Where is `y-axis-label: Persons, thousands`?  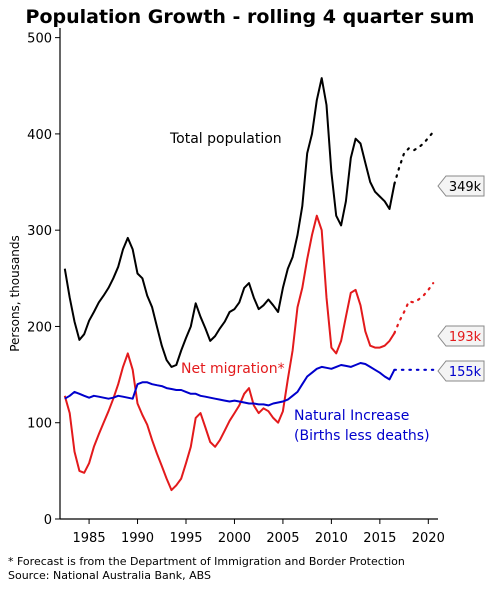 y-axis-label: Persons, thousands is located at coordinates (15, 293).